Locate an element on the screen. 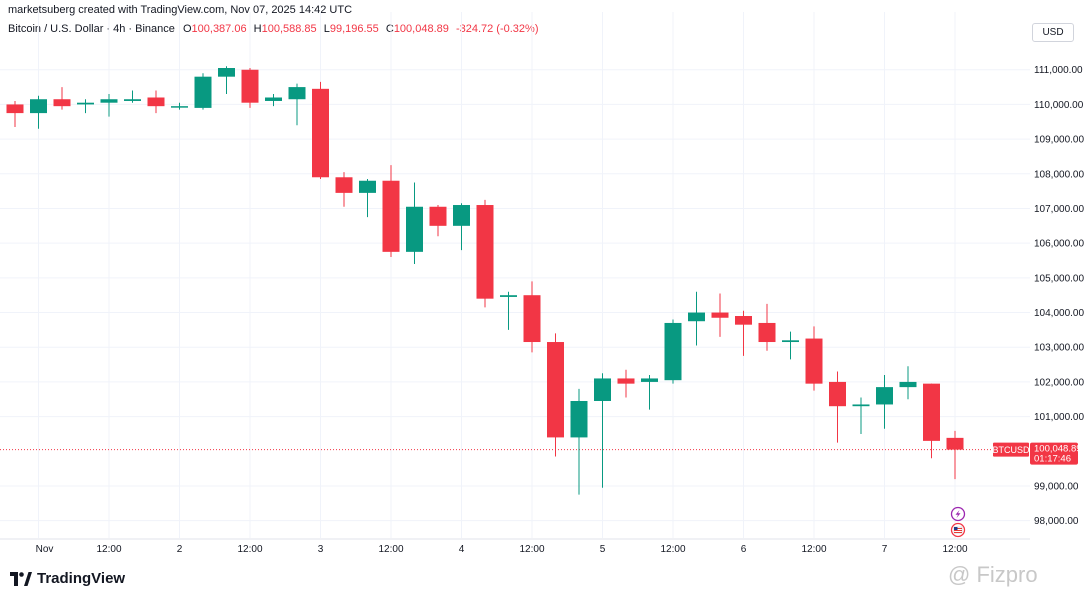 Image resolution: width=1088 pixels, height=600 pixels. symbol-tag-label: BTCUSD is located at coordinates (1011, 450).